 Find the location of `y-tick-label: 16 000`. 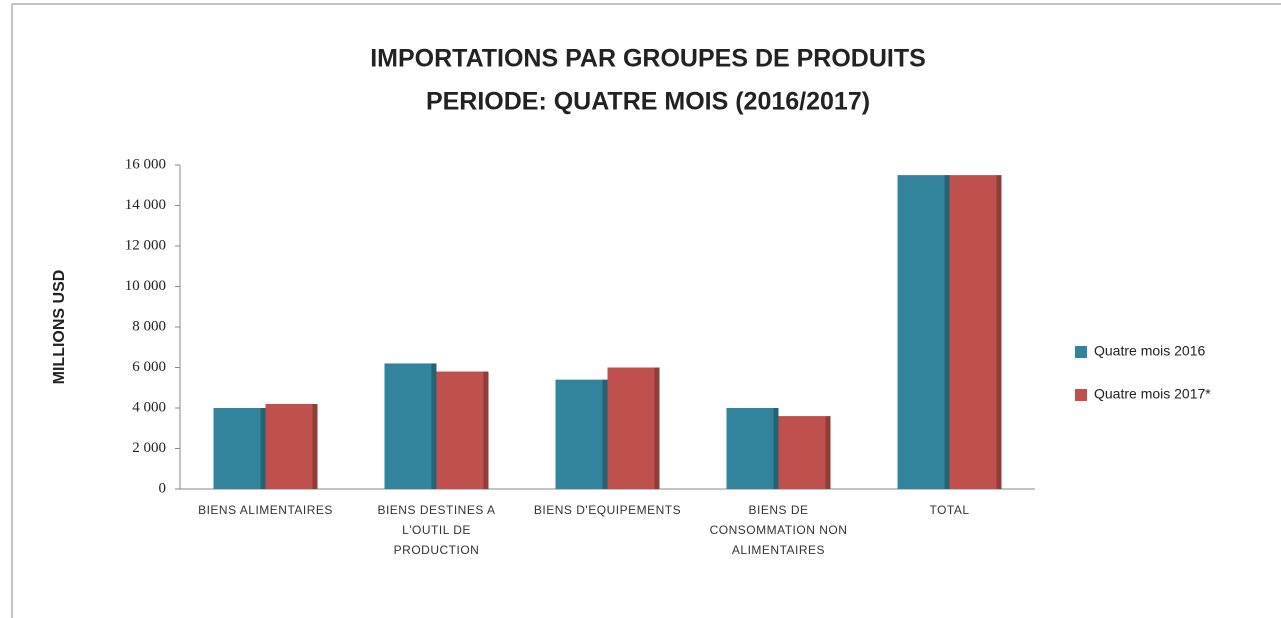

y-tick-label: 16 000 is located at coordinates (145, 164).